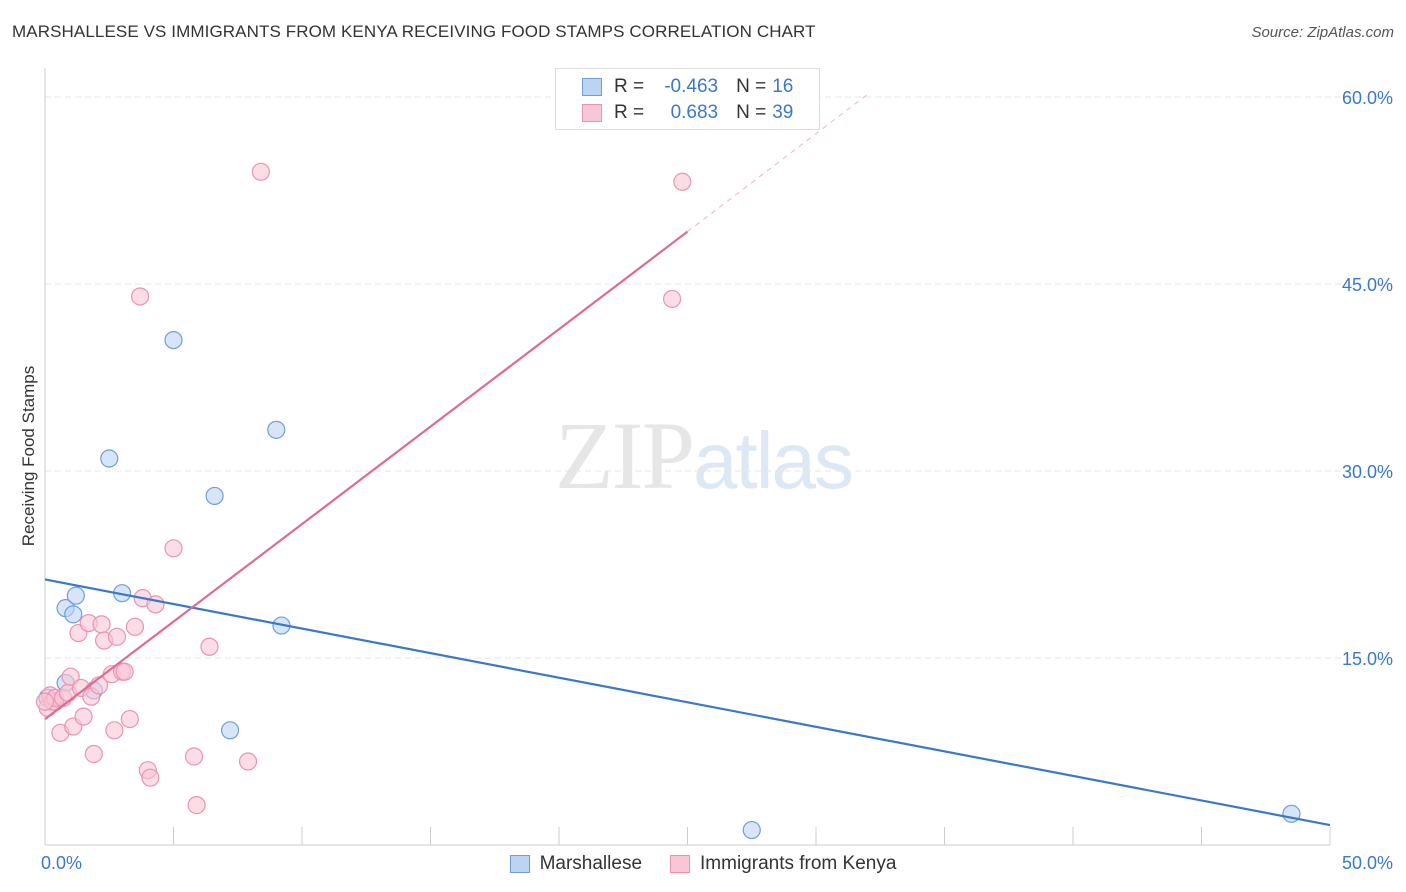 The width and height of the screenshot is (1406, 892). I want to click on y-tick-label: 30.0%, so click(1367, 472).